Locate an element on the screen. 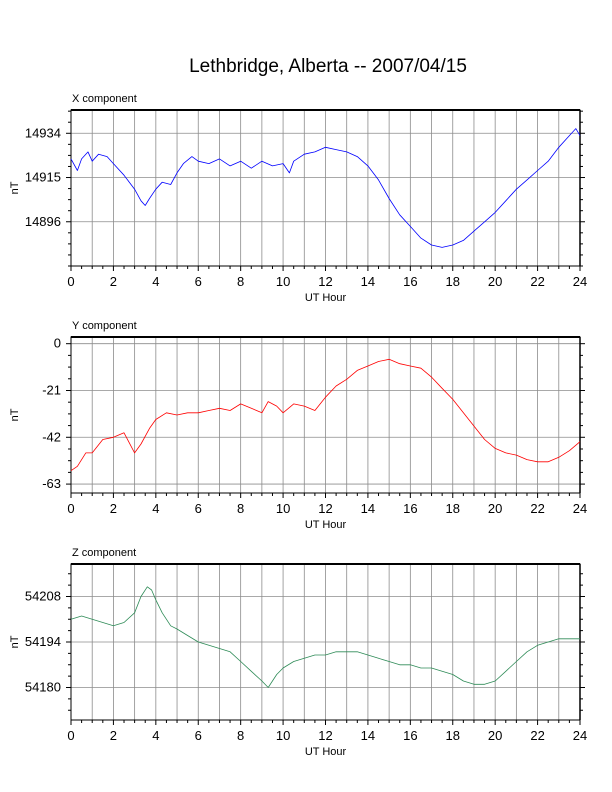  y-tick-label: -21 is located at coordinates (51, 389).